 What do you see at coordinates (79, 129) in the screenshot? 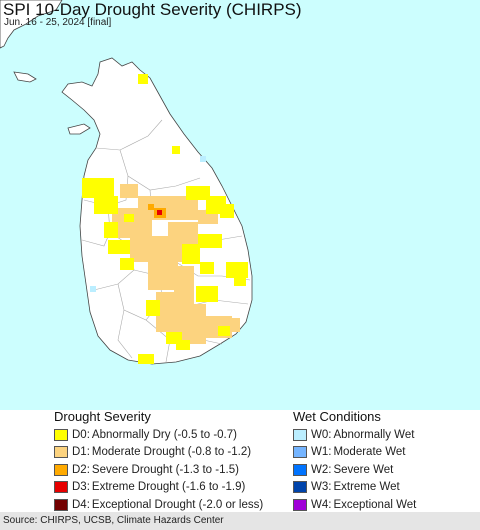
I see `mannar-island` at bounding box center [79, 129].